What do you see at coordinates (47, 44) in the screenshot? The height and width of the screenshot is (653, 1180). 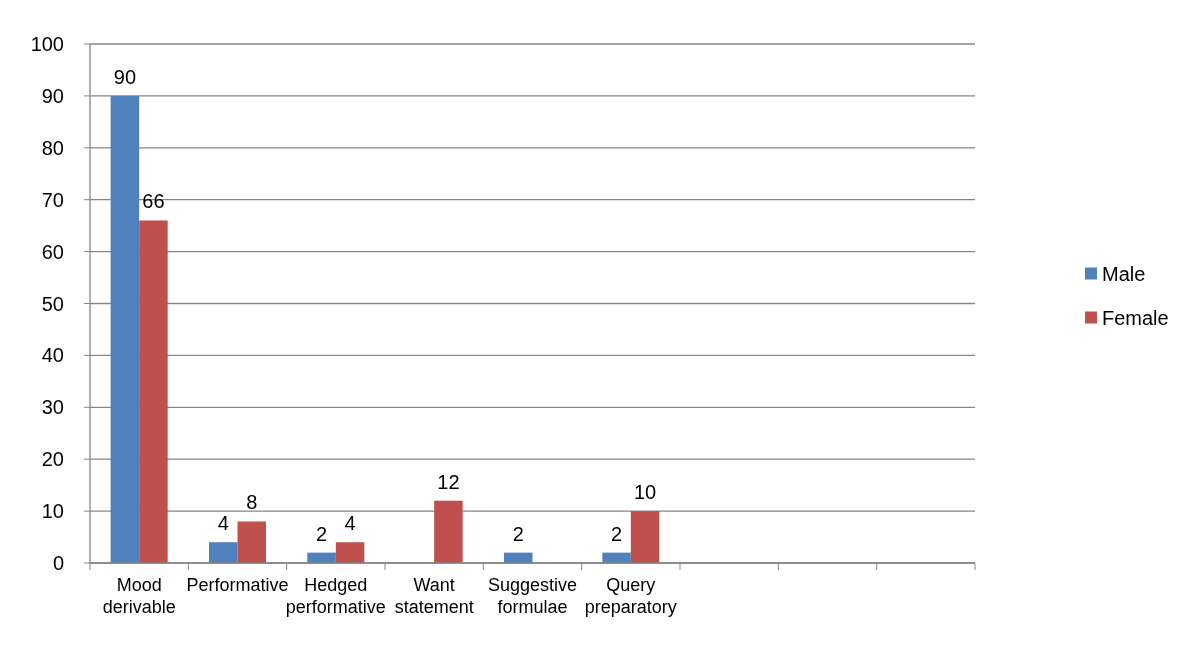 I see `y-tick-label: 100` at bounding box center [47, 44].